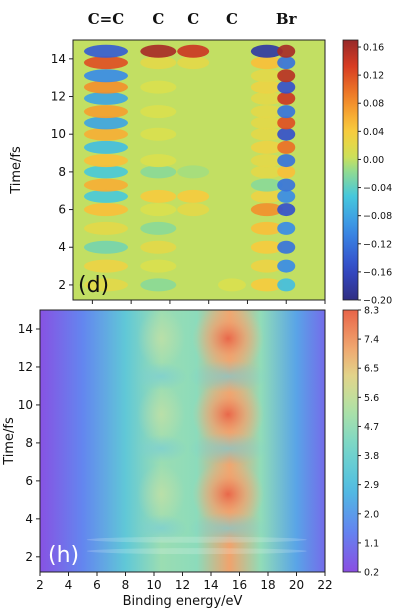 The image size is (400, 614). I want to click on x-tick-label-h: 14, so click(210, 585).